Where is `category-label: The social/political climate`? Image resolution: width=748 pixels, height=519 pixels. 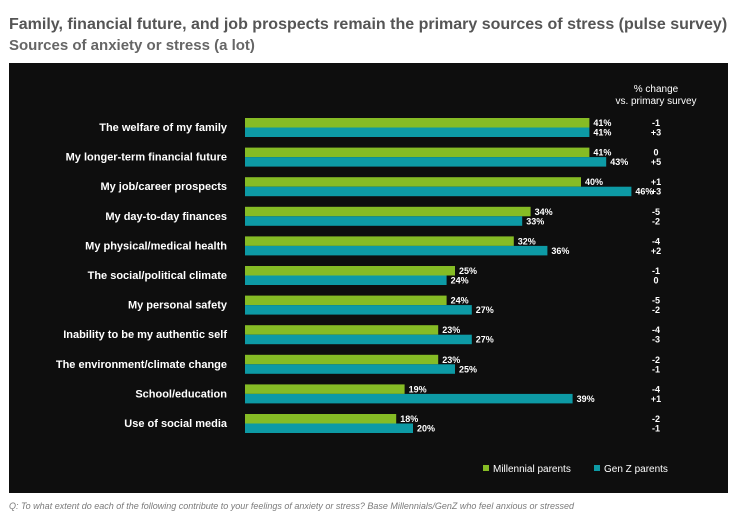
category-label: The social/political climate is located at coordinates (157, 276).